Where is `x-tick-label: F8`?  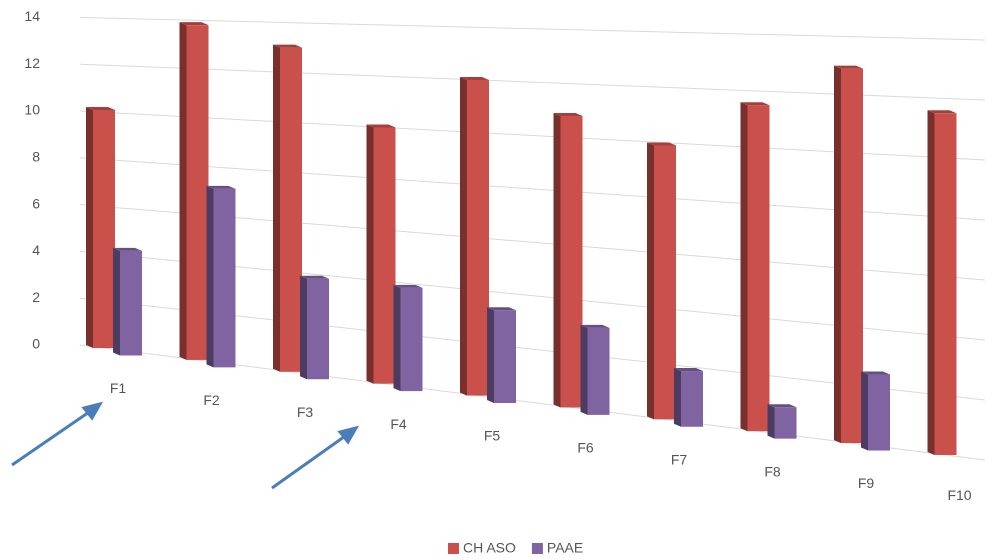 x-tick-label: F8 is located at coordinates (772, 471).